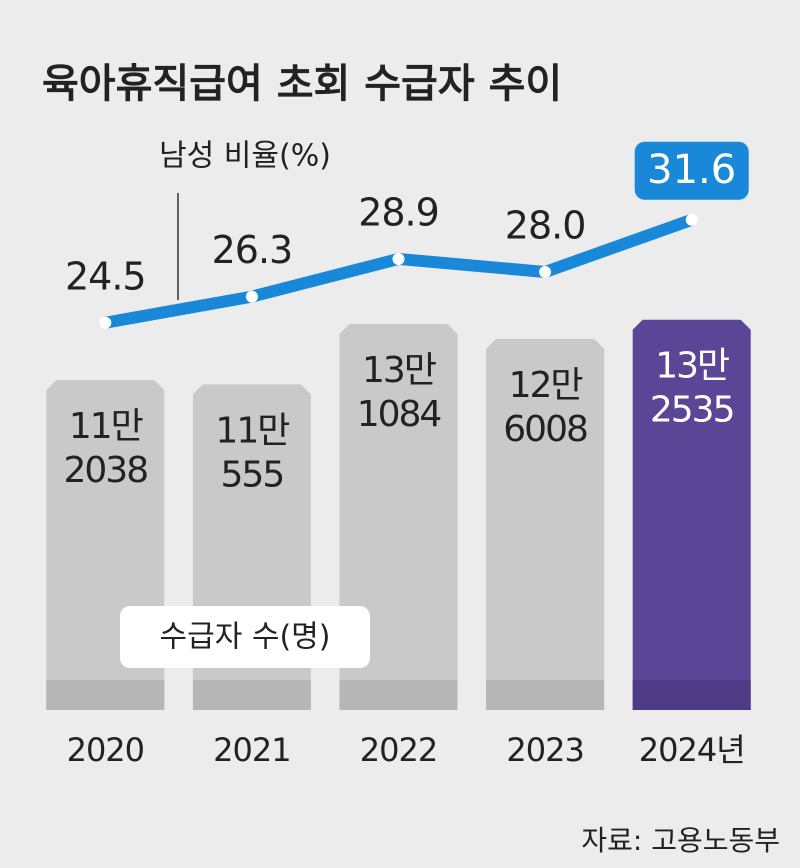  Describe the element at coordinates (398, 750) in the screenshot. I see `x-tick-label: 2022` at that location.